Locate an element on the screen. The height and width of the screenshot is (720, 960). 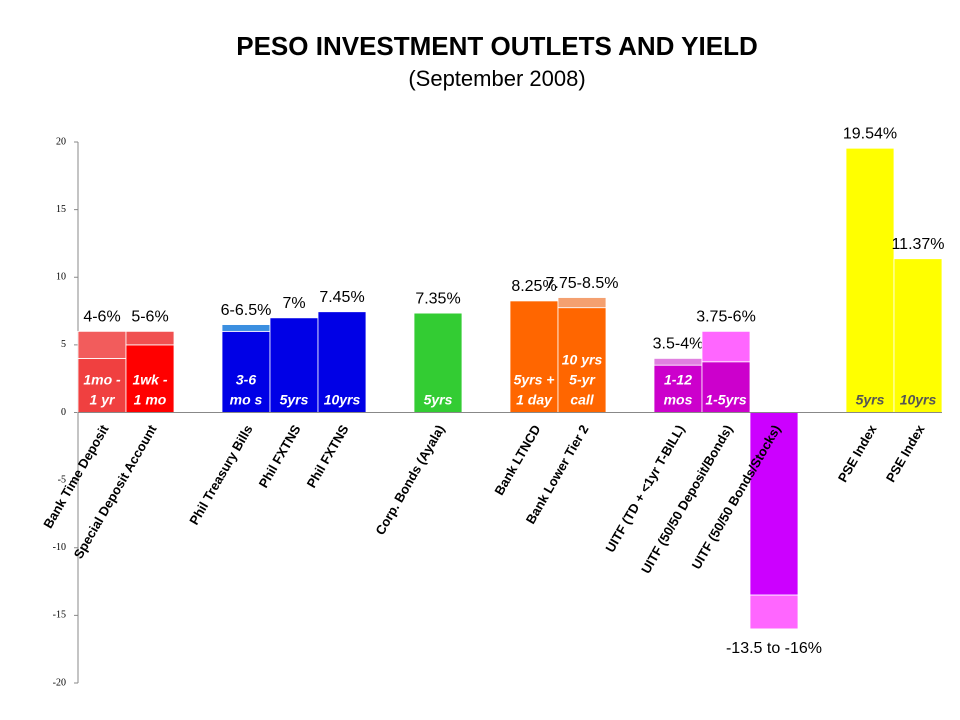
value-label: 4-6% is located at coordinates (101, 317).